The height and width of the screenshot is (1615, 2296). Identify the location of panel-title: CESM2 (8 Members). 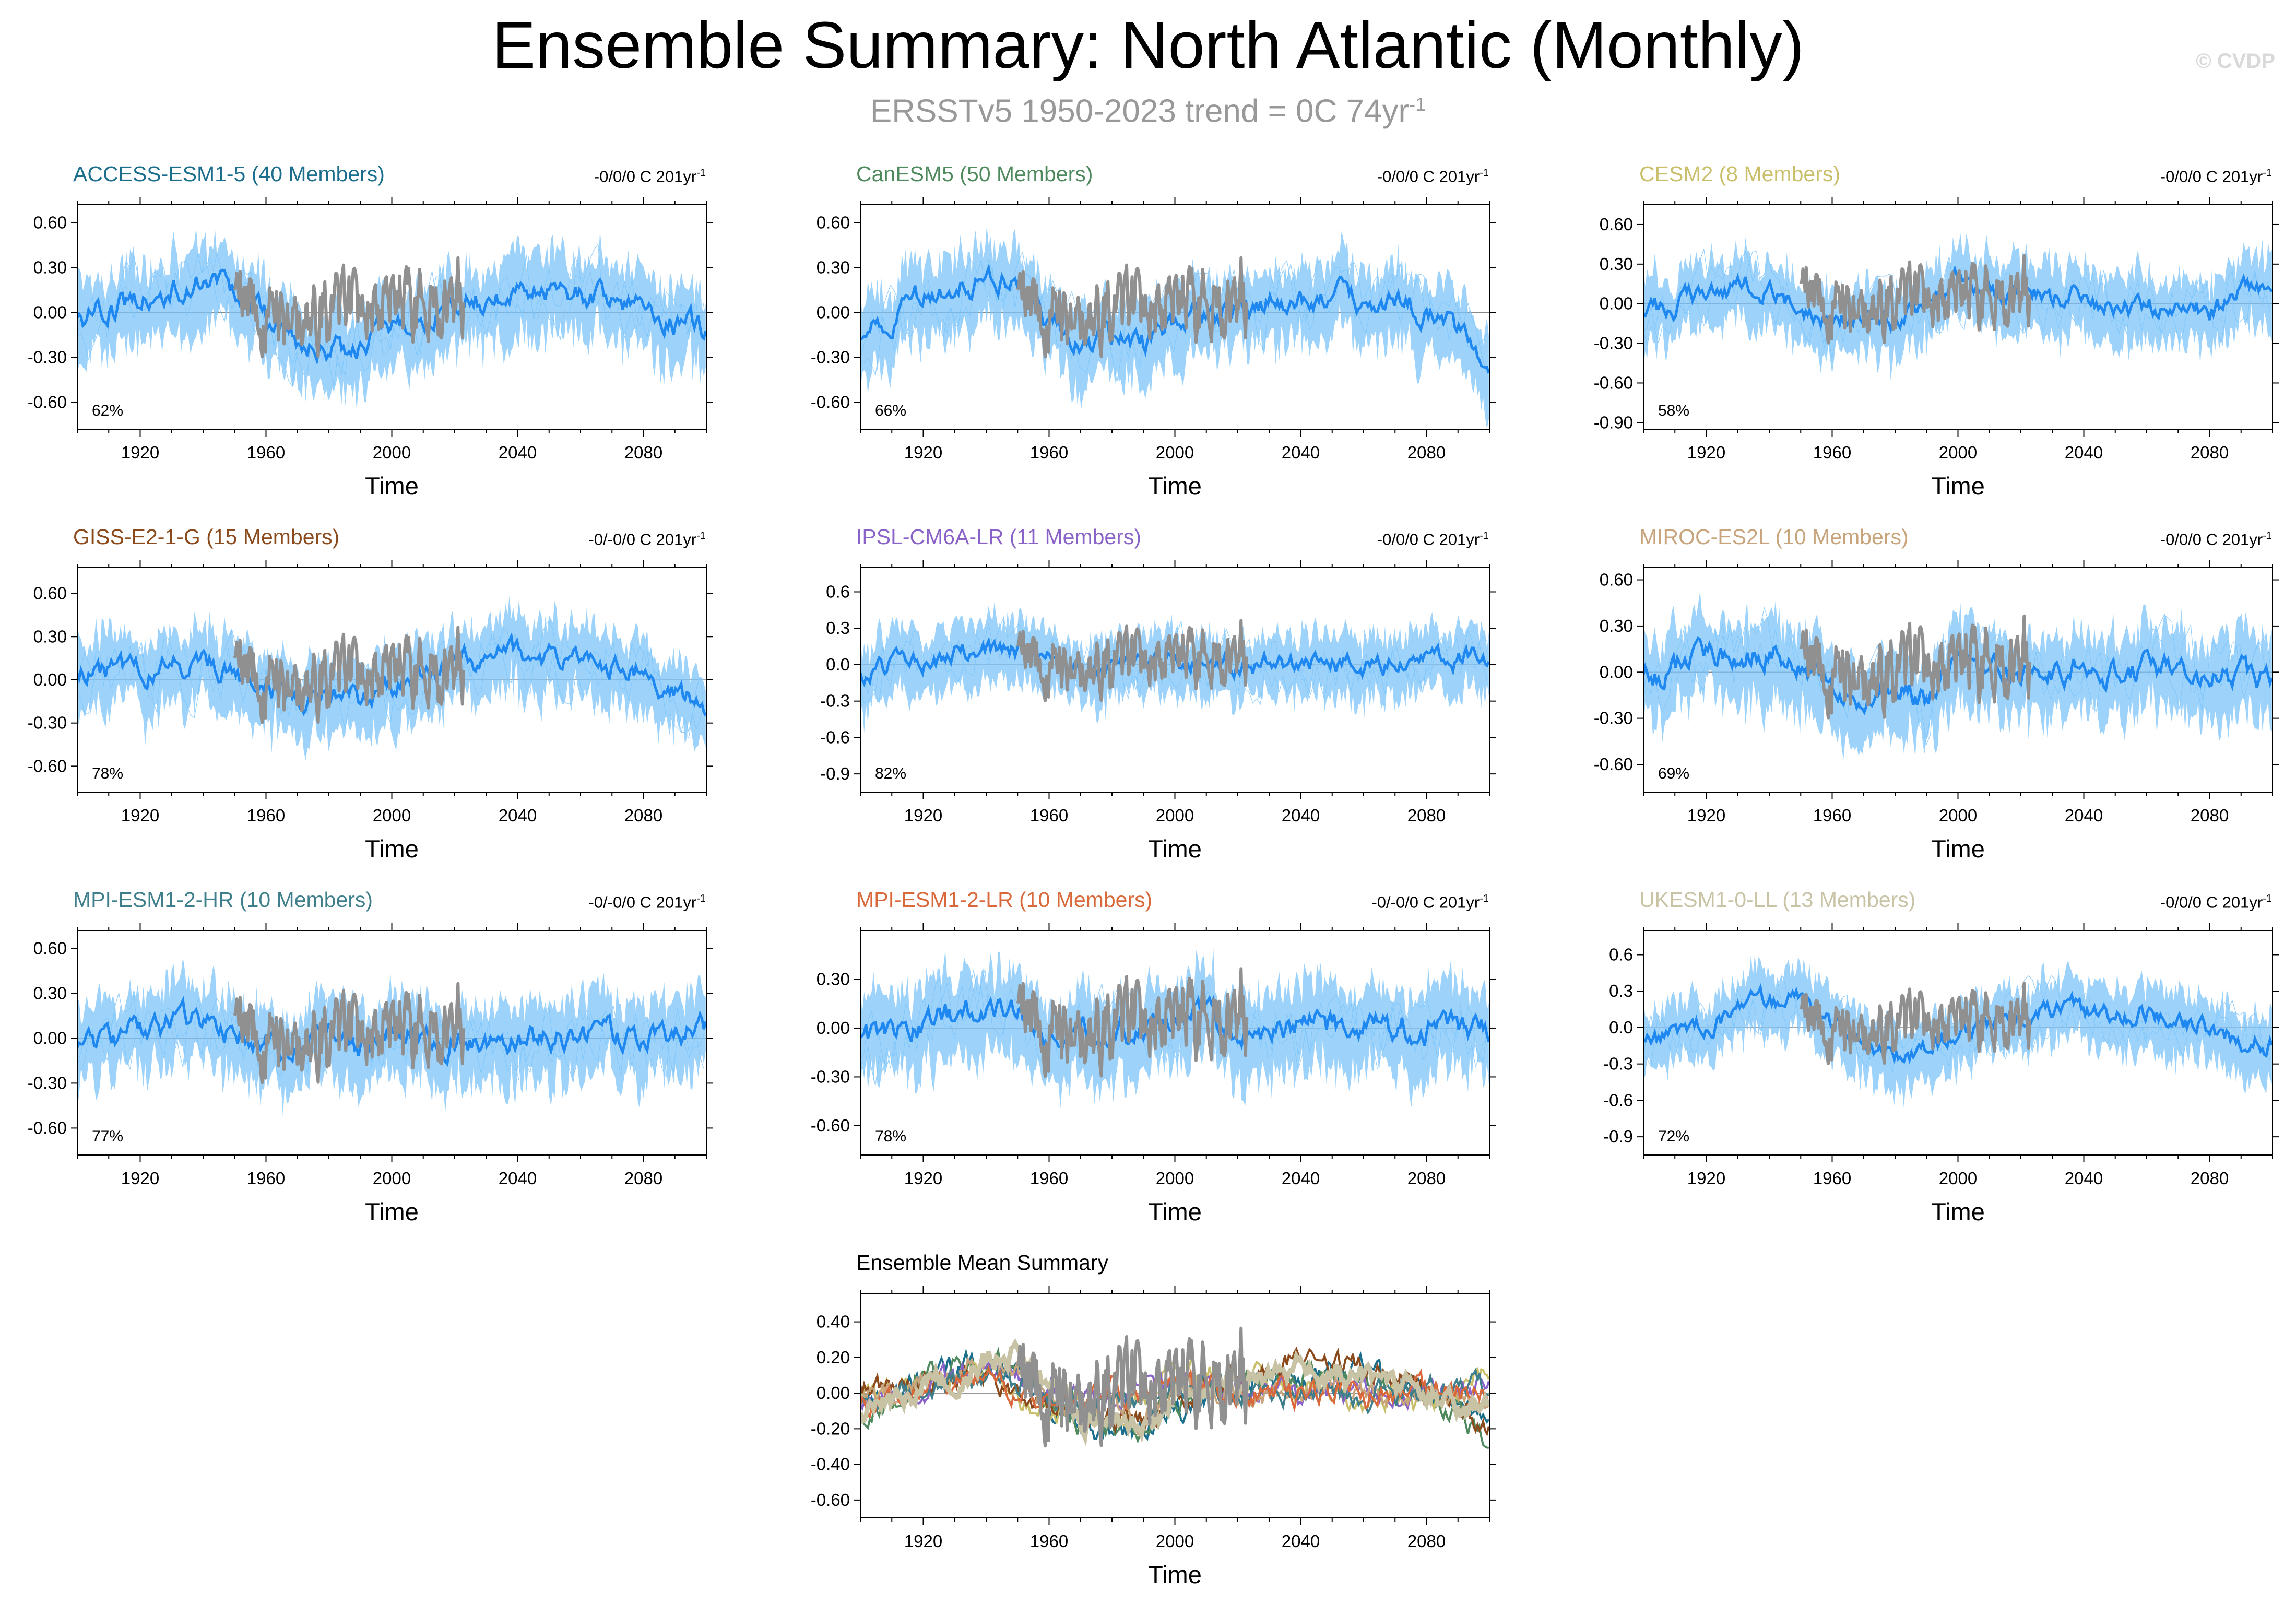
(1740, 174).